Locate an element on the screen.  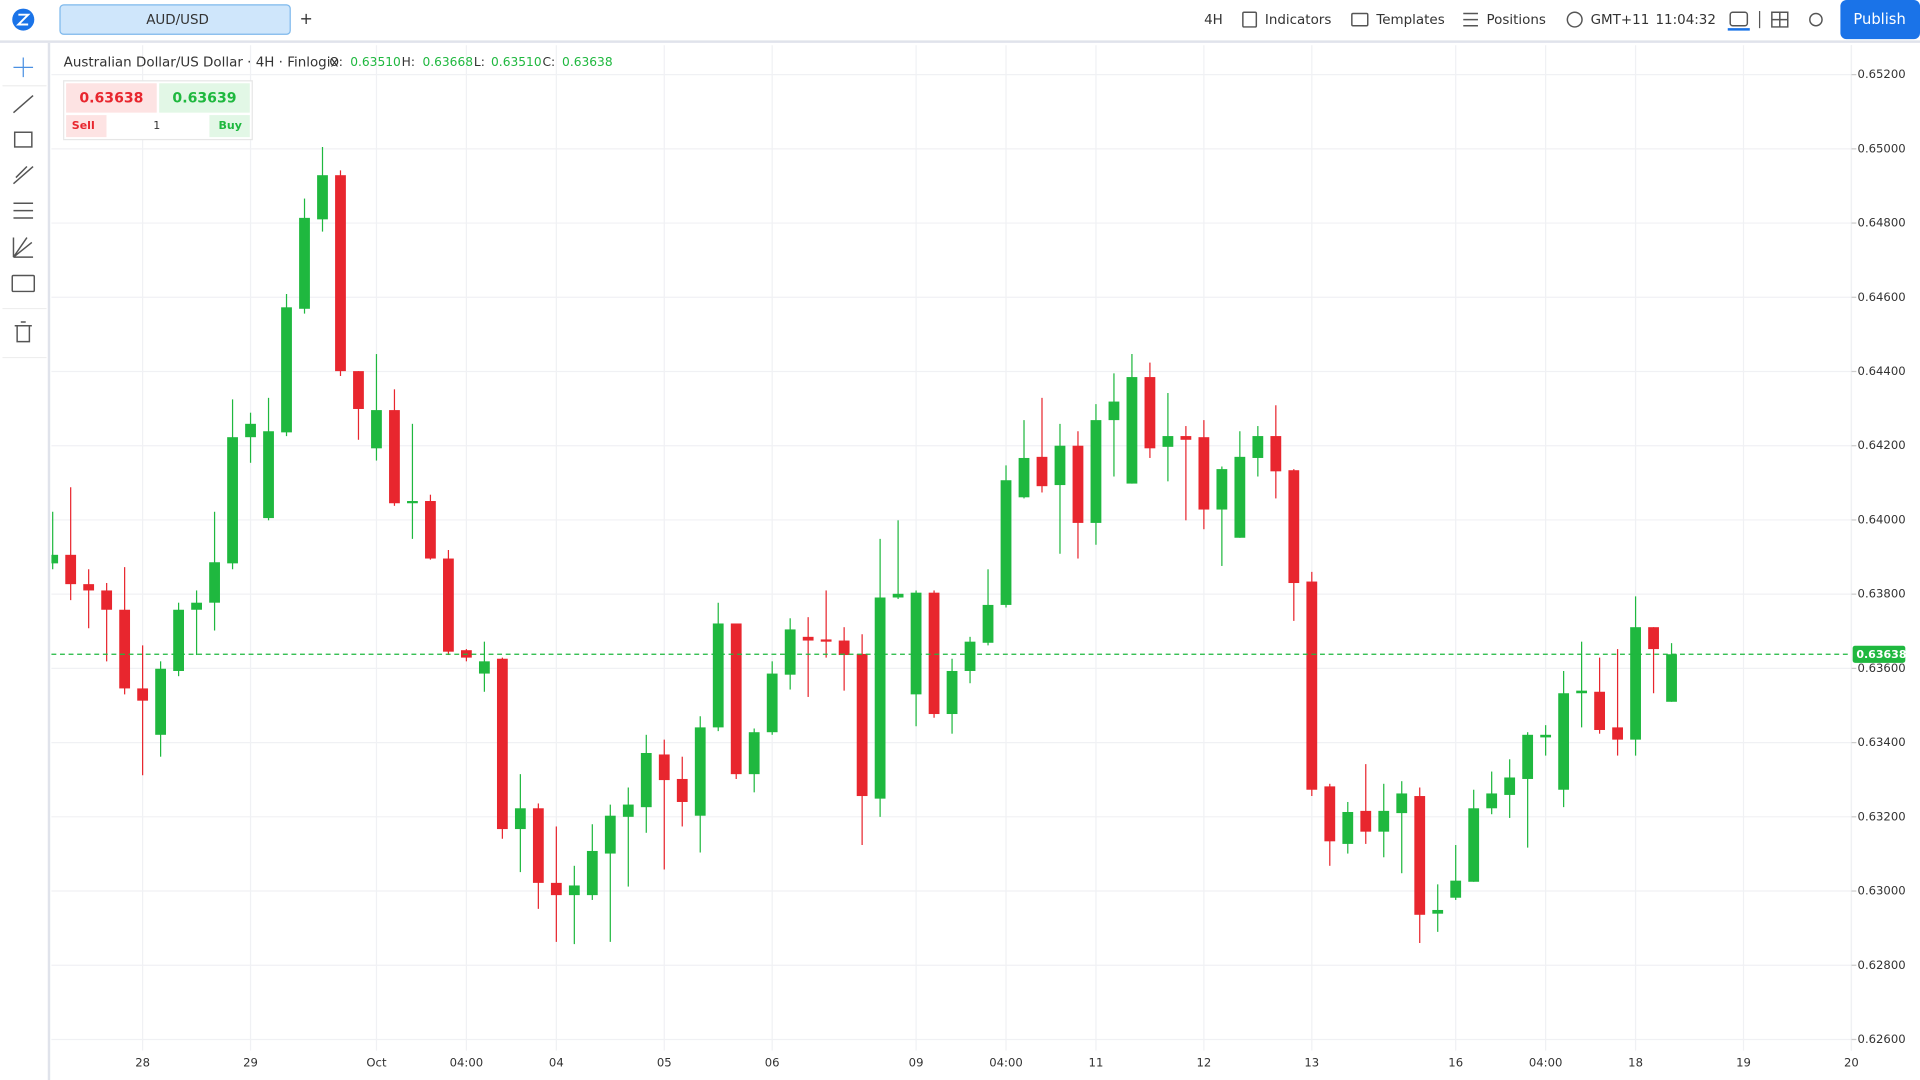
buy-tab is located at coordinates (229, 126).